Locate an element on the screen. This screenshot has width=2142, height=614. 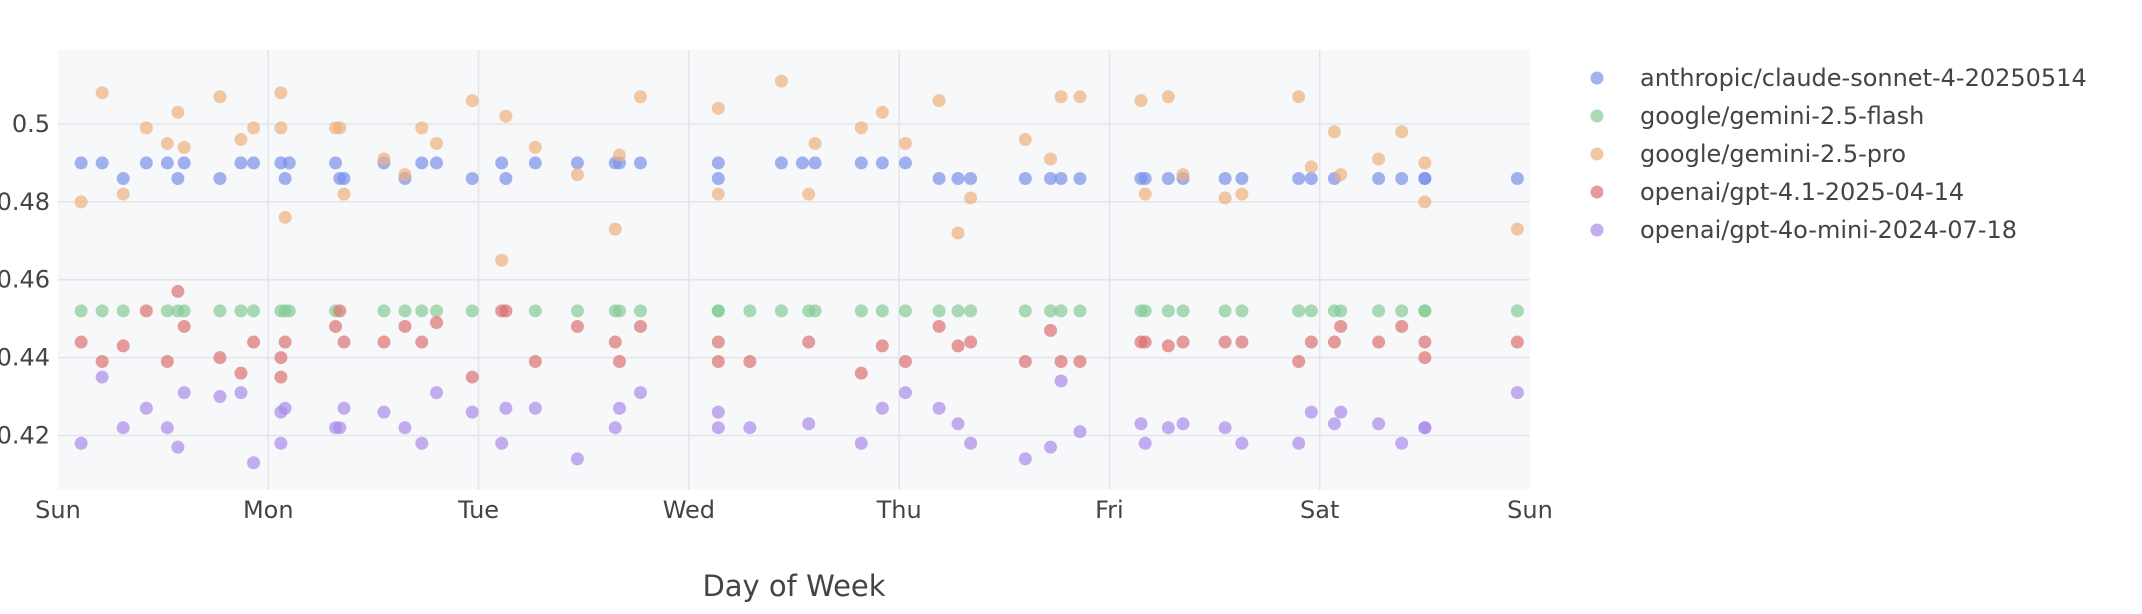
legend-item: anthropic/claude-sonnet-4-20250514 is located at coordinates (1838, 78).